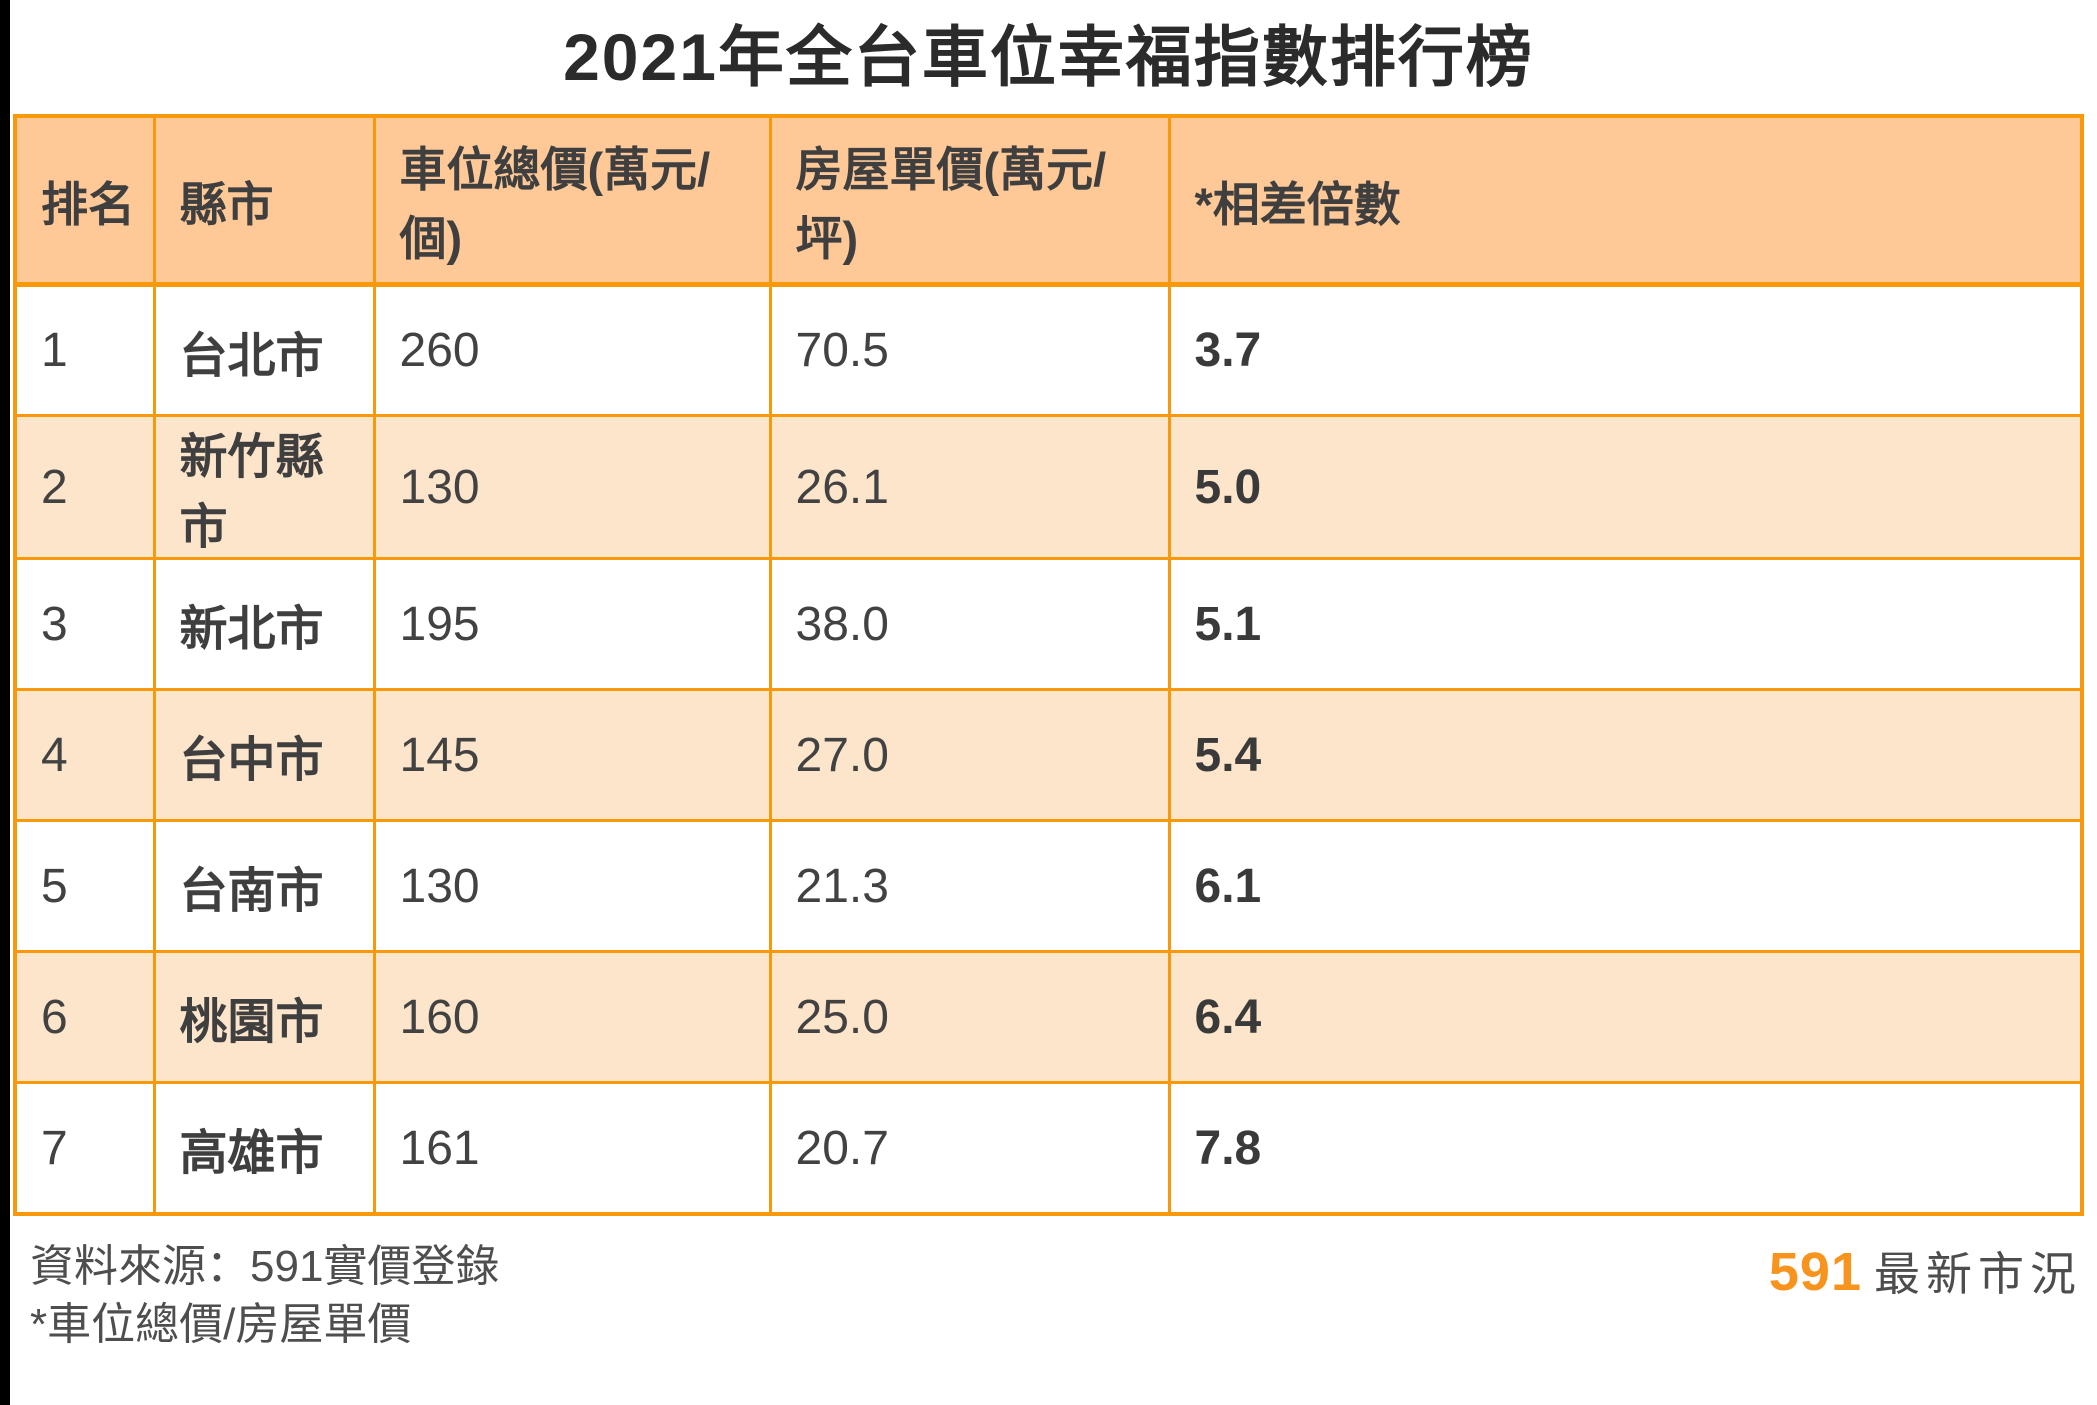  I want to click on house-price-cell: 38.0, so click(969, 624).